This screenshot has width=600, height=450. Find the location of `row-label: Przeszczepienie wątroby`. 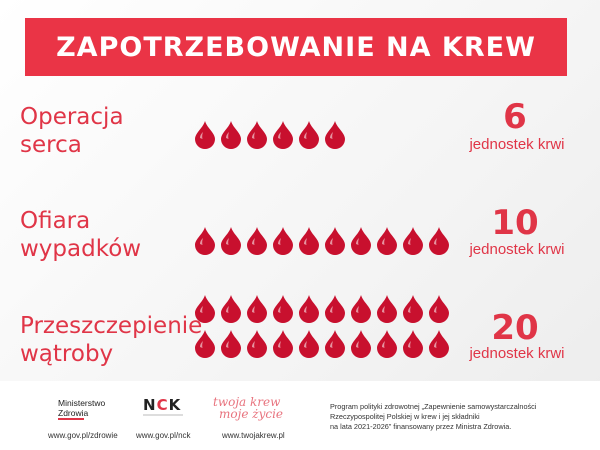

row-label: Przeszczepienie wątroby is located at coordinates (111, 340).